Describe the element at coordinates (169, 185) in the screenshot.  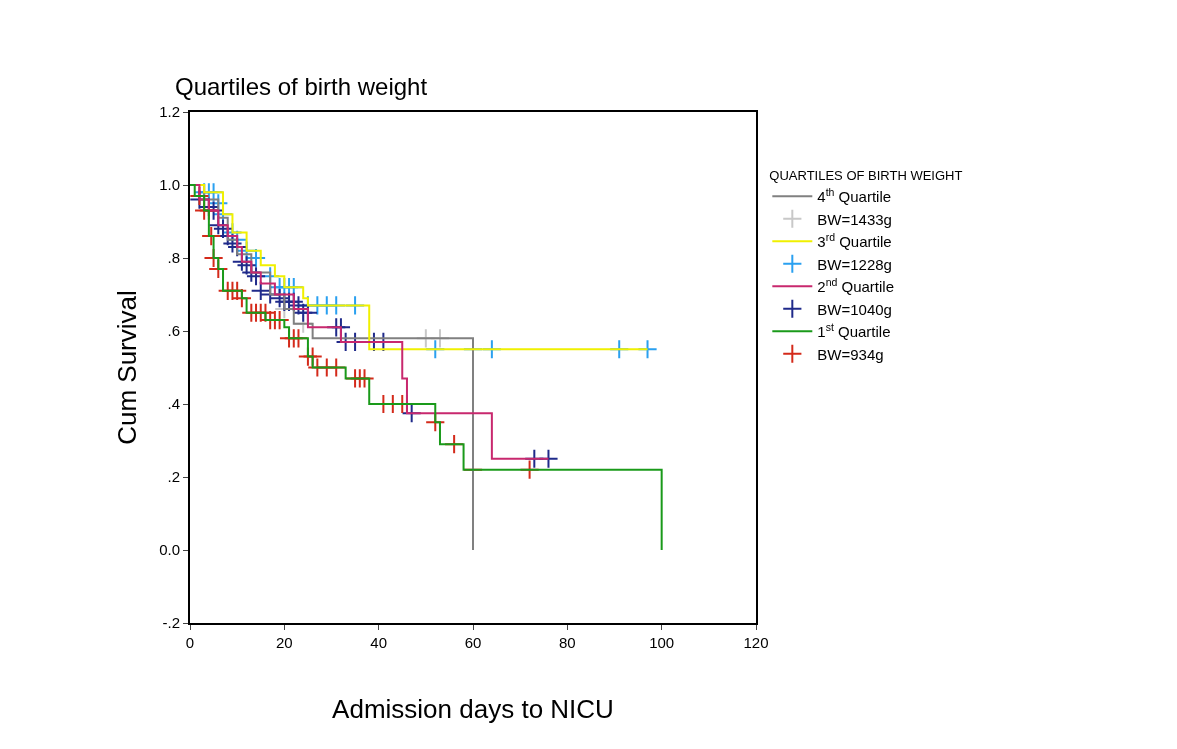
I see `y-tick-label: 1.0` at that location.